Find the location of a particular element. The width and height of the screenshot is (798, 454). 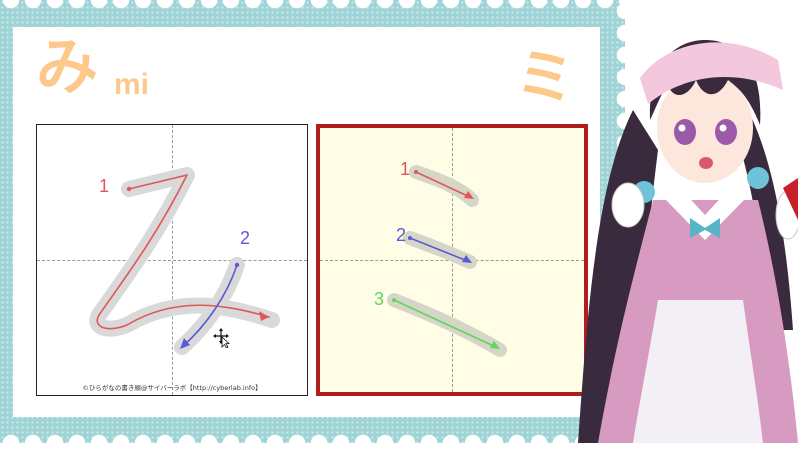

right-eye is located at coordinates (726, 132).